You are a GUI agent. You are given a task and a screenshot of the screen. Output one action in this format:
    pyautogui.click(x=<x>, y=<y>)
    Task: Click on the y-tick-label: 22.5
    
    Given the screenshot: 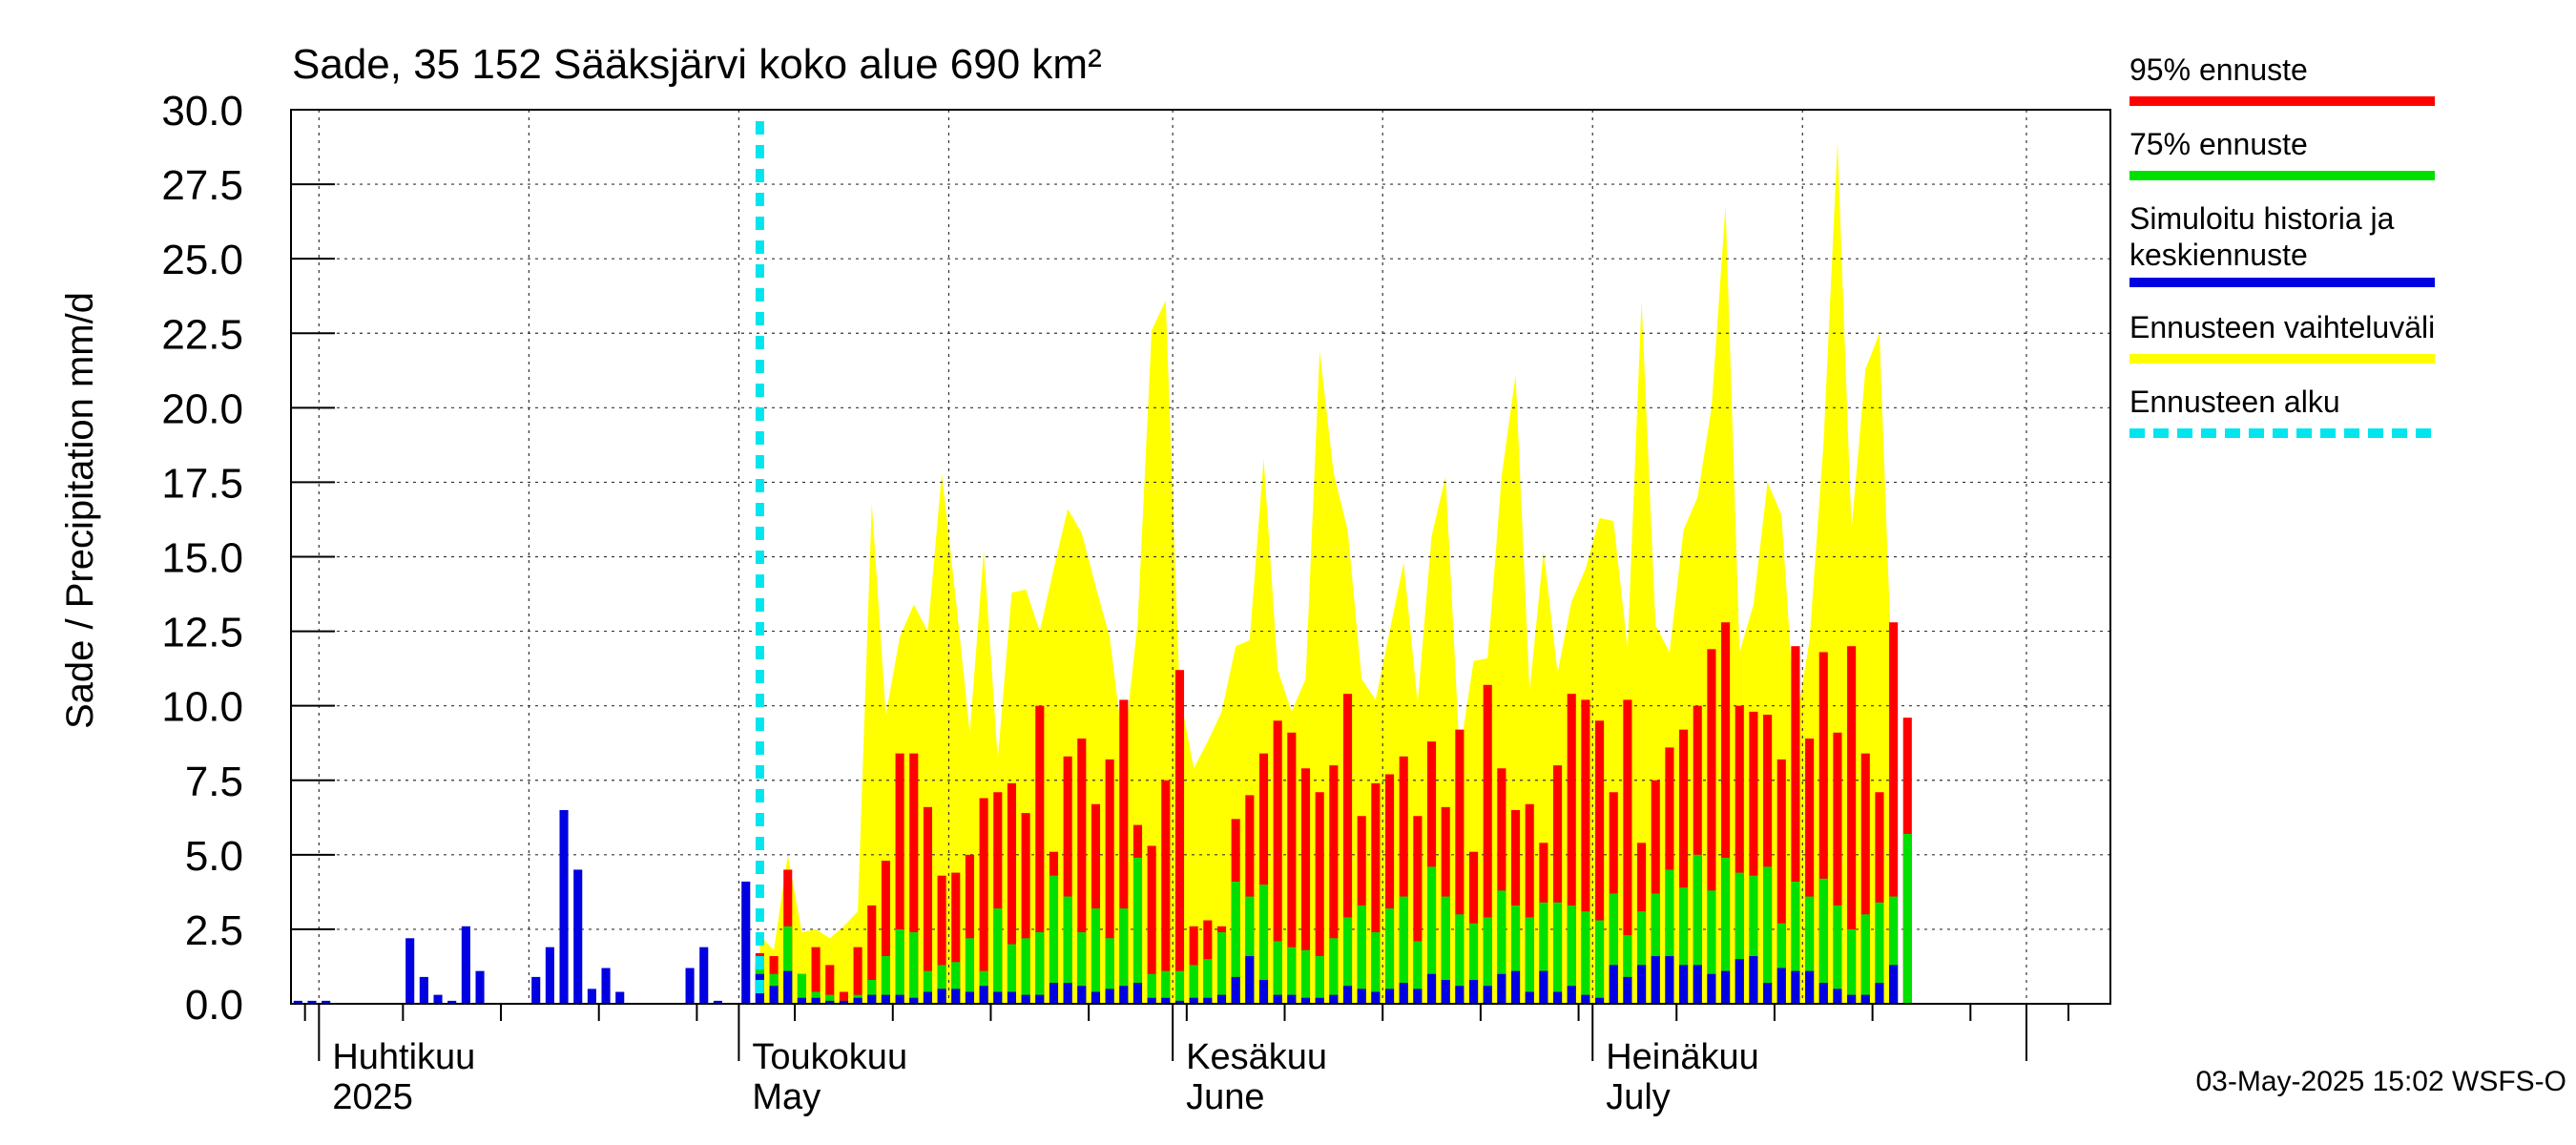 What is the action you would take?
    pyautogui.click(x=202, y=335)
    